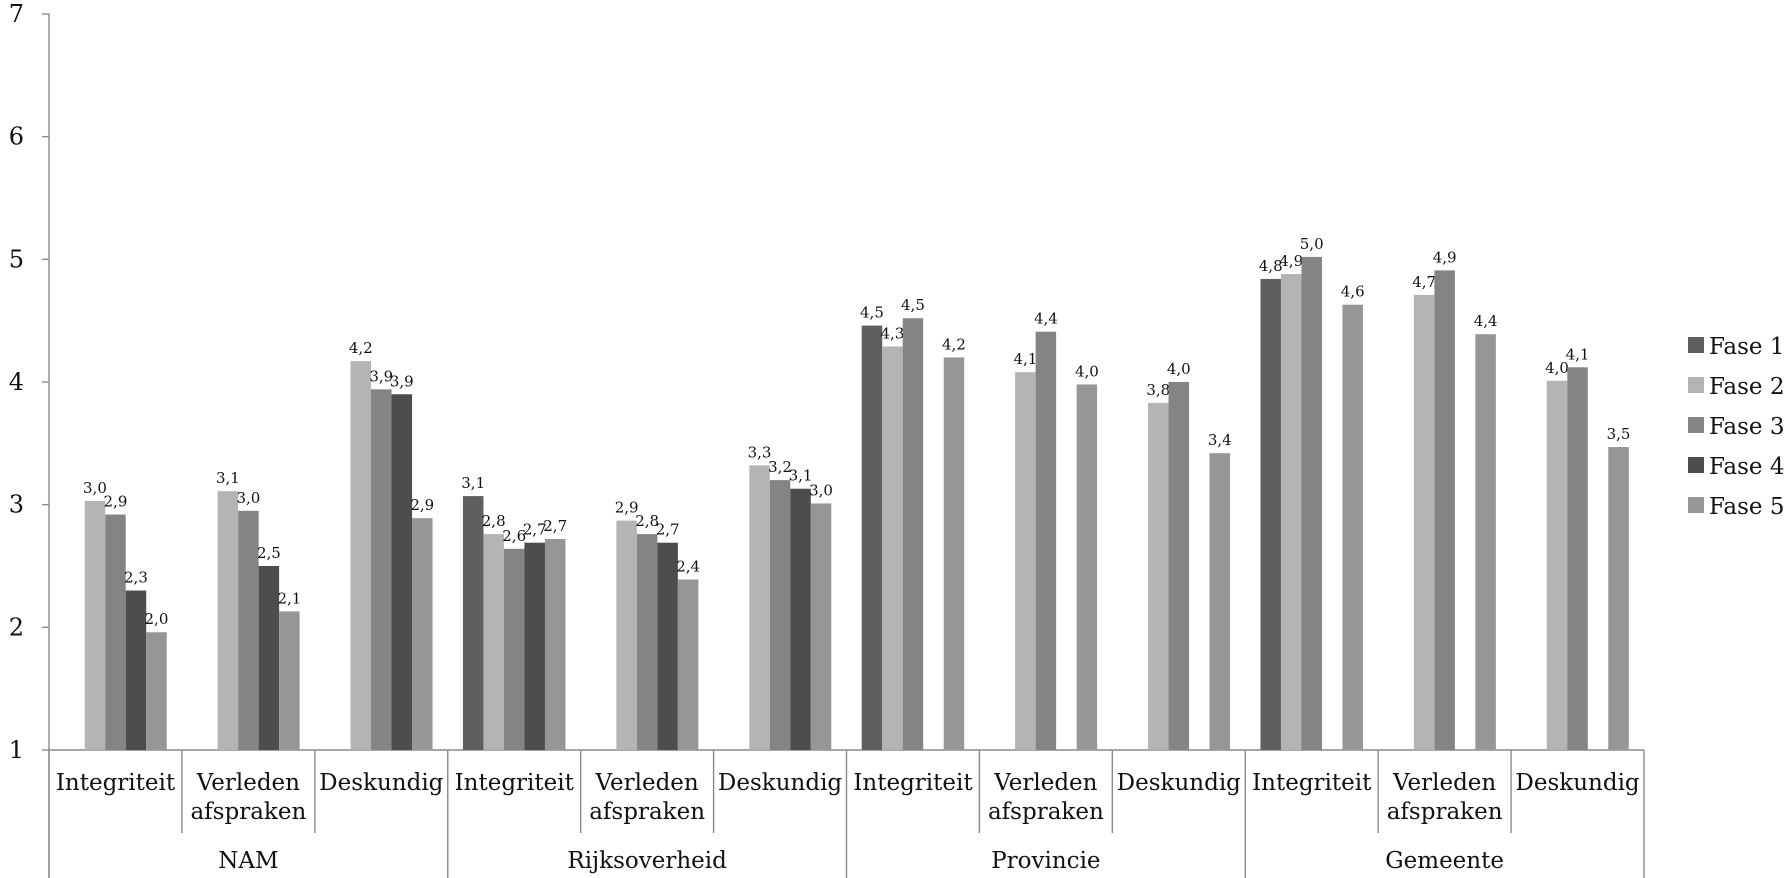 The height and width of the screenshot is (878, 1787). I want to click on y-tick-label: 7, so click(16, 14).